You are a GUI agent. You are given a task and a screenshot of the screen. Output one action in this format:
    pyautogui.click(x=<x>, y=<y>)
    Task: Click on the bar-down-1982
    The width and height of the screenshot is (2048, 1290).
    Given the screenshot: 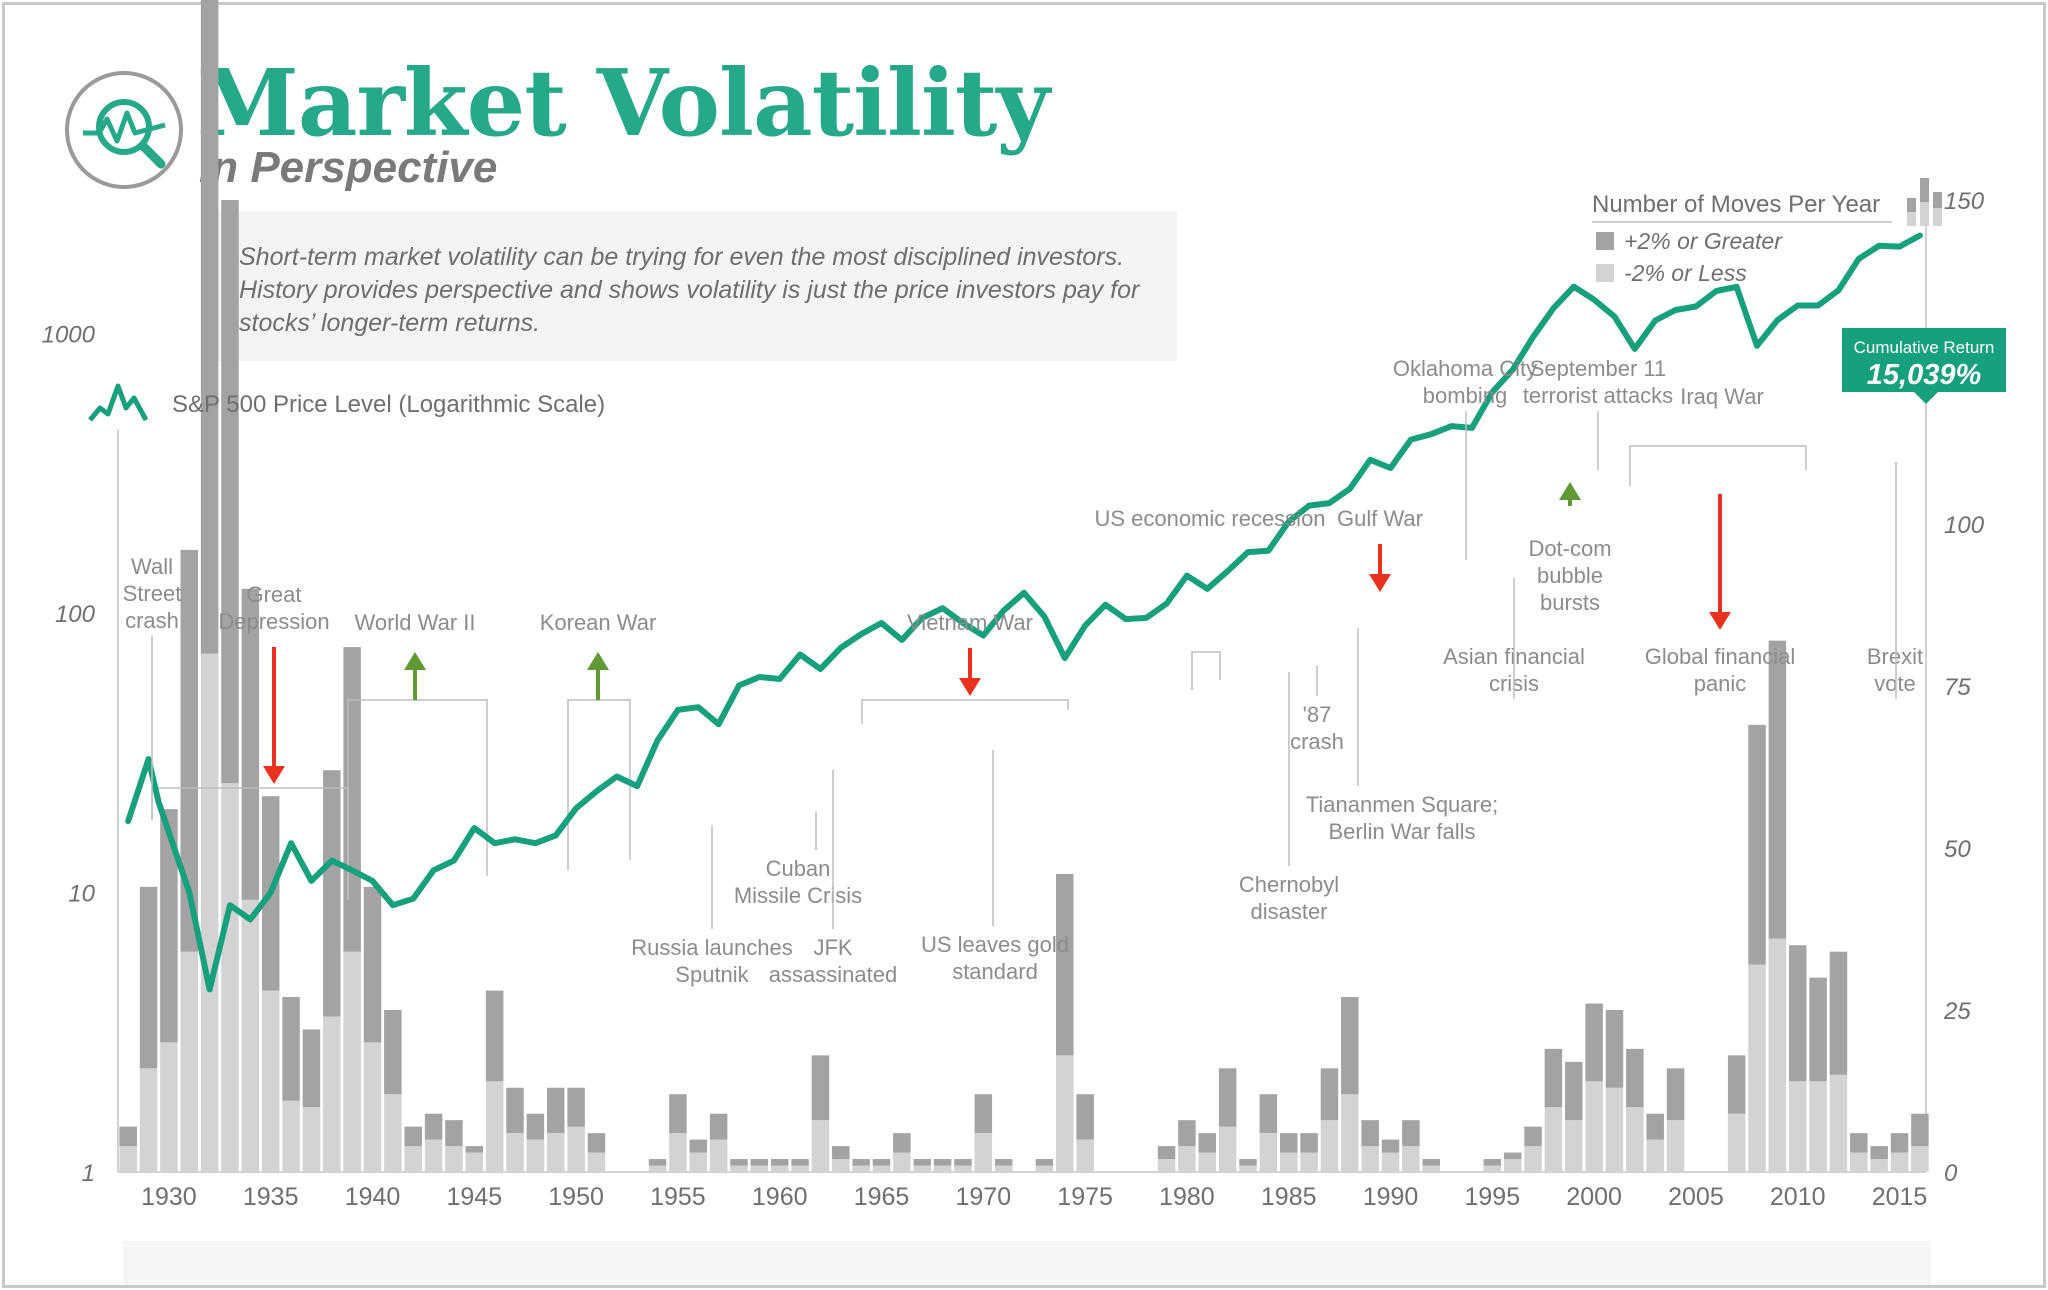 What is the action you would take?
    pyautogui.click(x=1227, y=1149)
    